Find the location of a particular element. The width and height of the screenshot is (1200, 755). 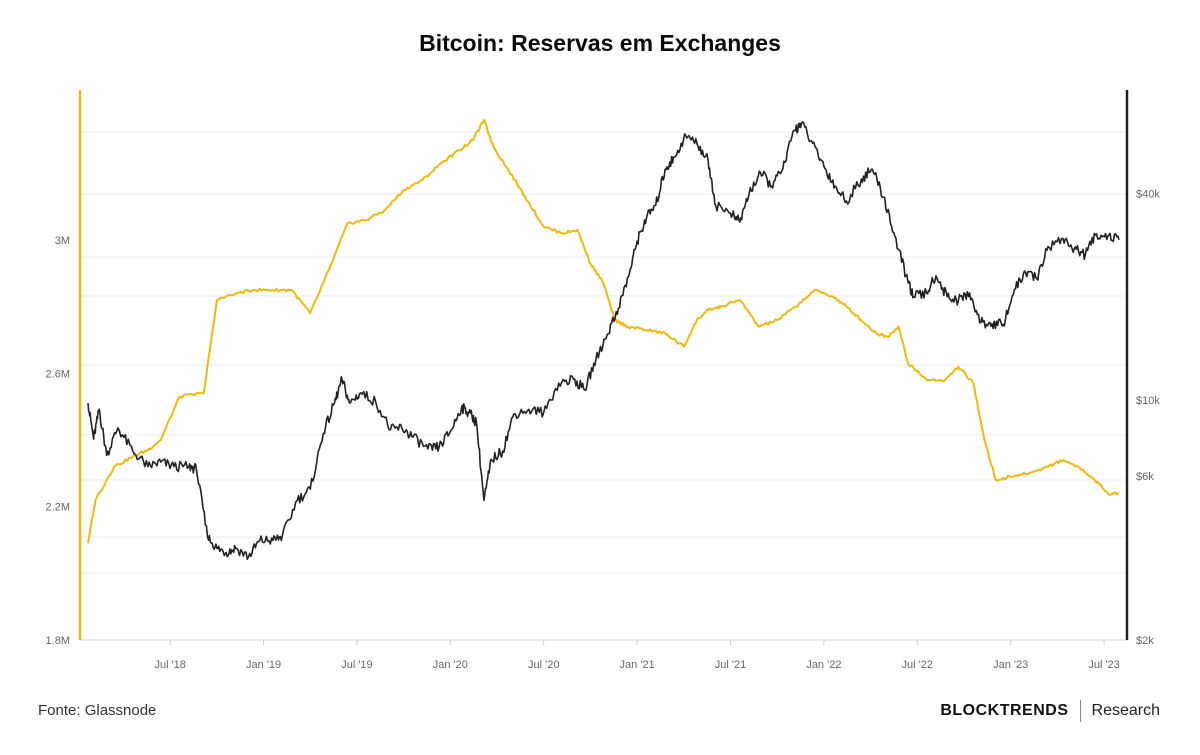

left-tick-label: 2.2M is located at coordinates (58, 508).